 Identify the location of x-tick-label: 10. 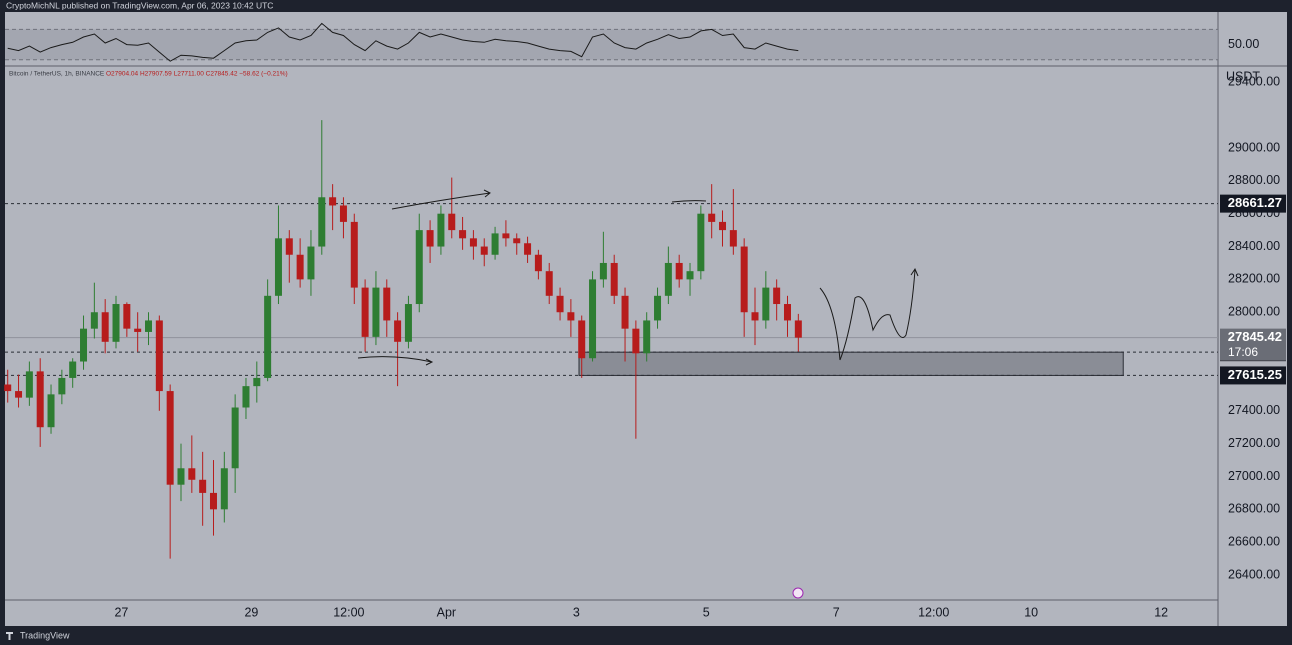
(1031, 612).